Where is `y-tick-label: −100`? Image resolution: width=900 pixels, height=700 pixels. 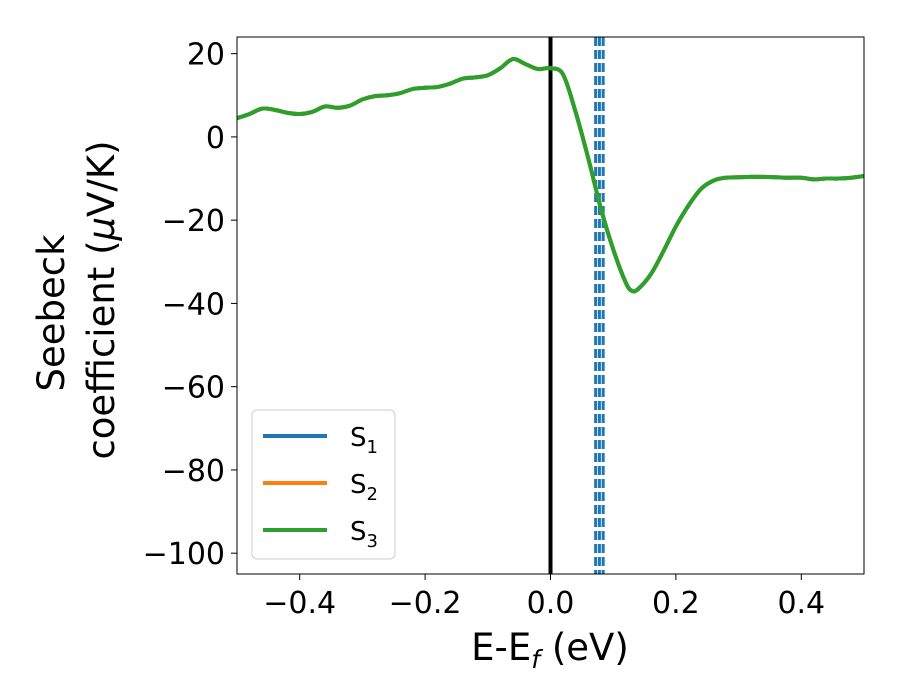 y-tick-label: −100 is located at coordinates (184, 554).